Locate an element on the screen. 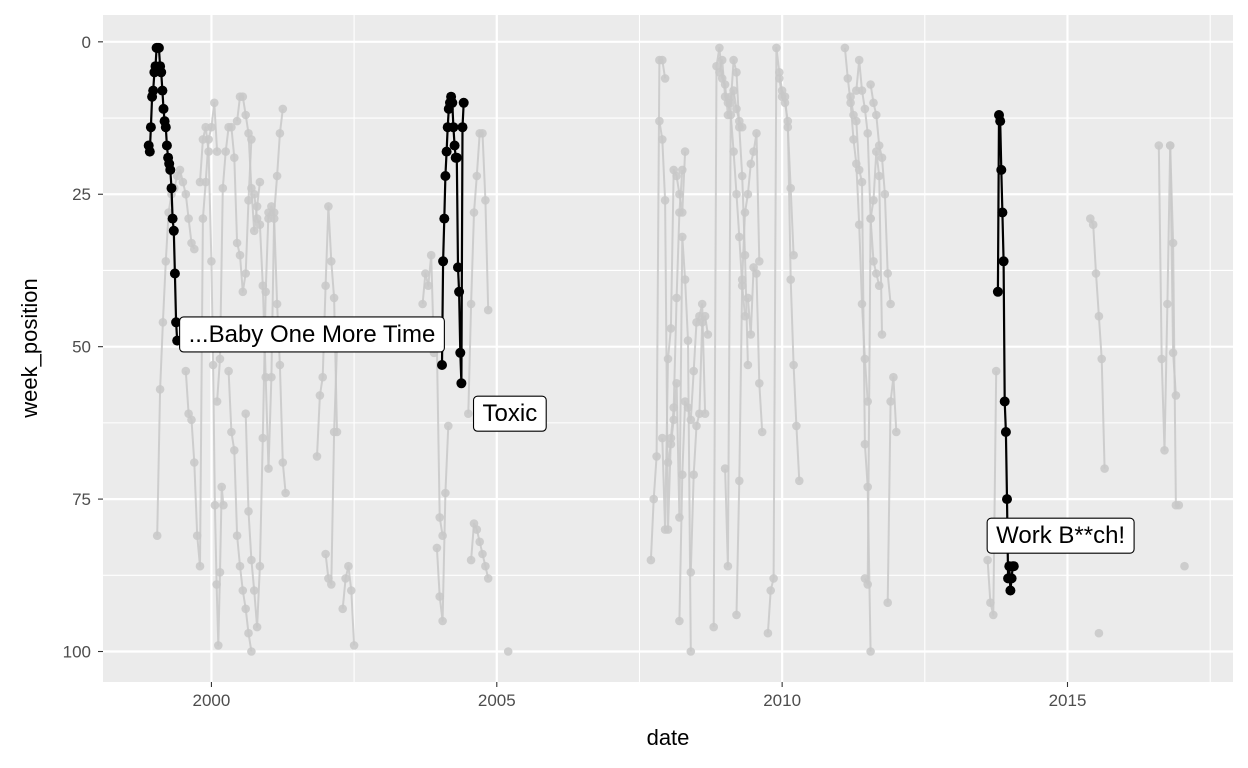  annotation-text: Work B**ch! is located at coordinates (1060, 535).